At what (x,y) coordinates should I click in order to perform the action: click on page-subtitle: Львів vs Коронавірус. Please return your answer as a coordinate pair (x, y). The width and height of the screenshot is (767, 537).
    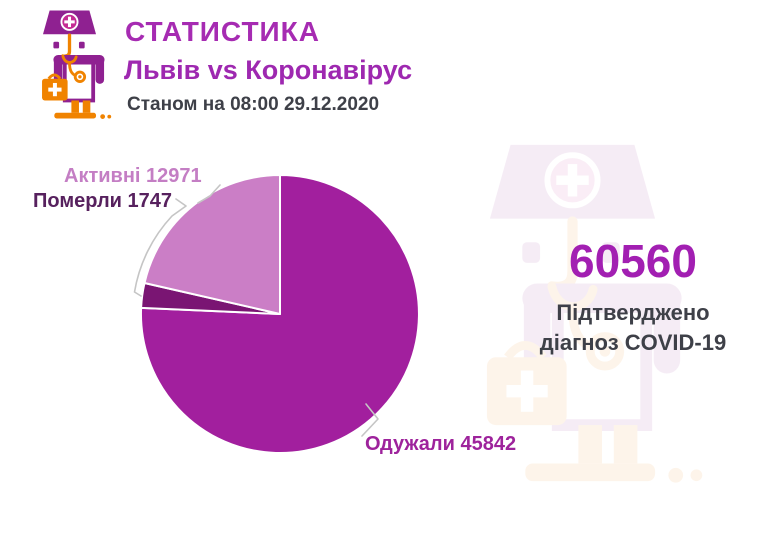
    Looking at the image, I should click on (268, 70).